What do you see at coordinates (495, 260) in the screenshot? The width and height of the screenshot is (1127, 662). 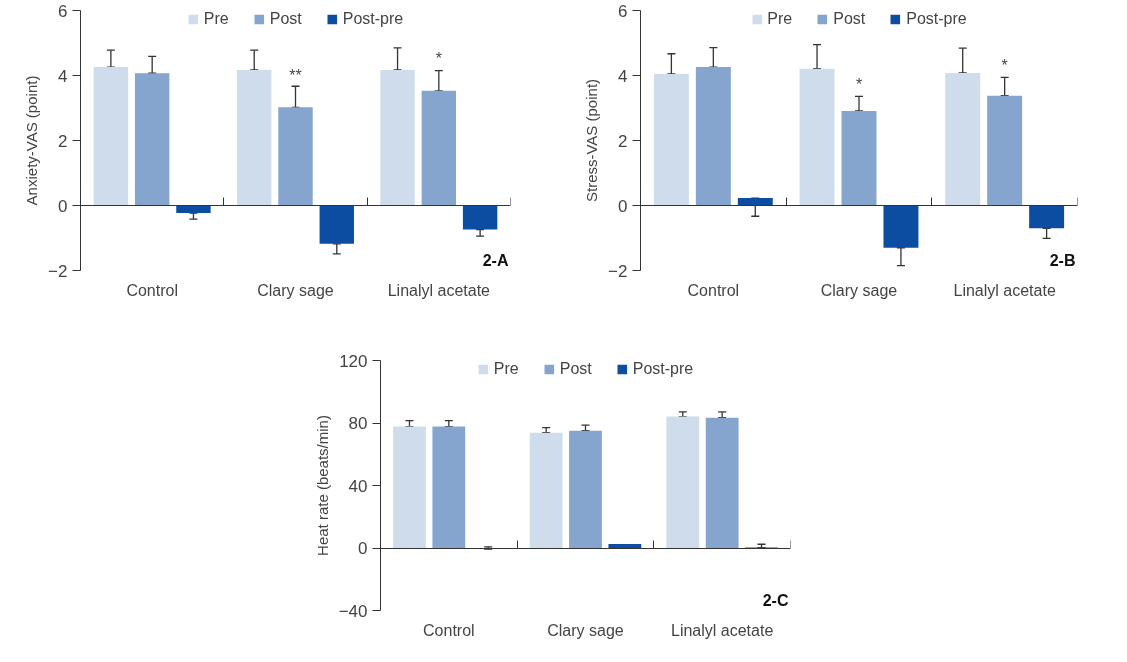 I see `annotation: 2-A` at bounding box center [495, 260].